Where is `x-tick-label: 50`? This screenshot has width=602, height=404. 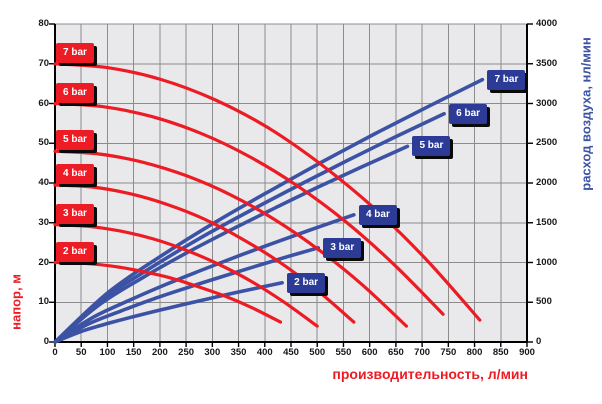 x-tick-label: 50 is located at coordinates (81, 352).